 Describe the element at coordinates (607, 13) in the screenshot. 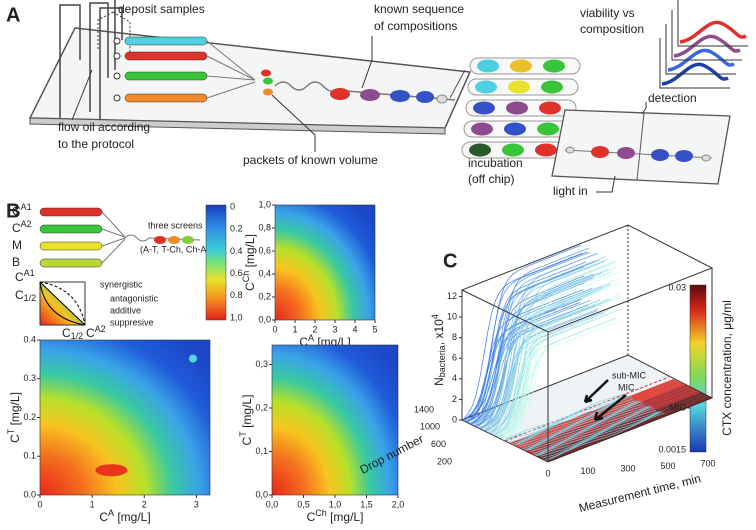

I see `label: viability vs` at that location.